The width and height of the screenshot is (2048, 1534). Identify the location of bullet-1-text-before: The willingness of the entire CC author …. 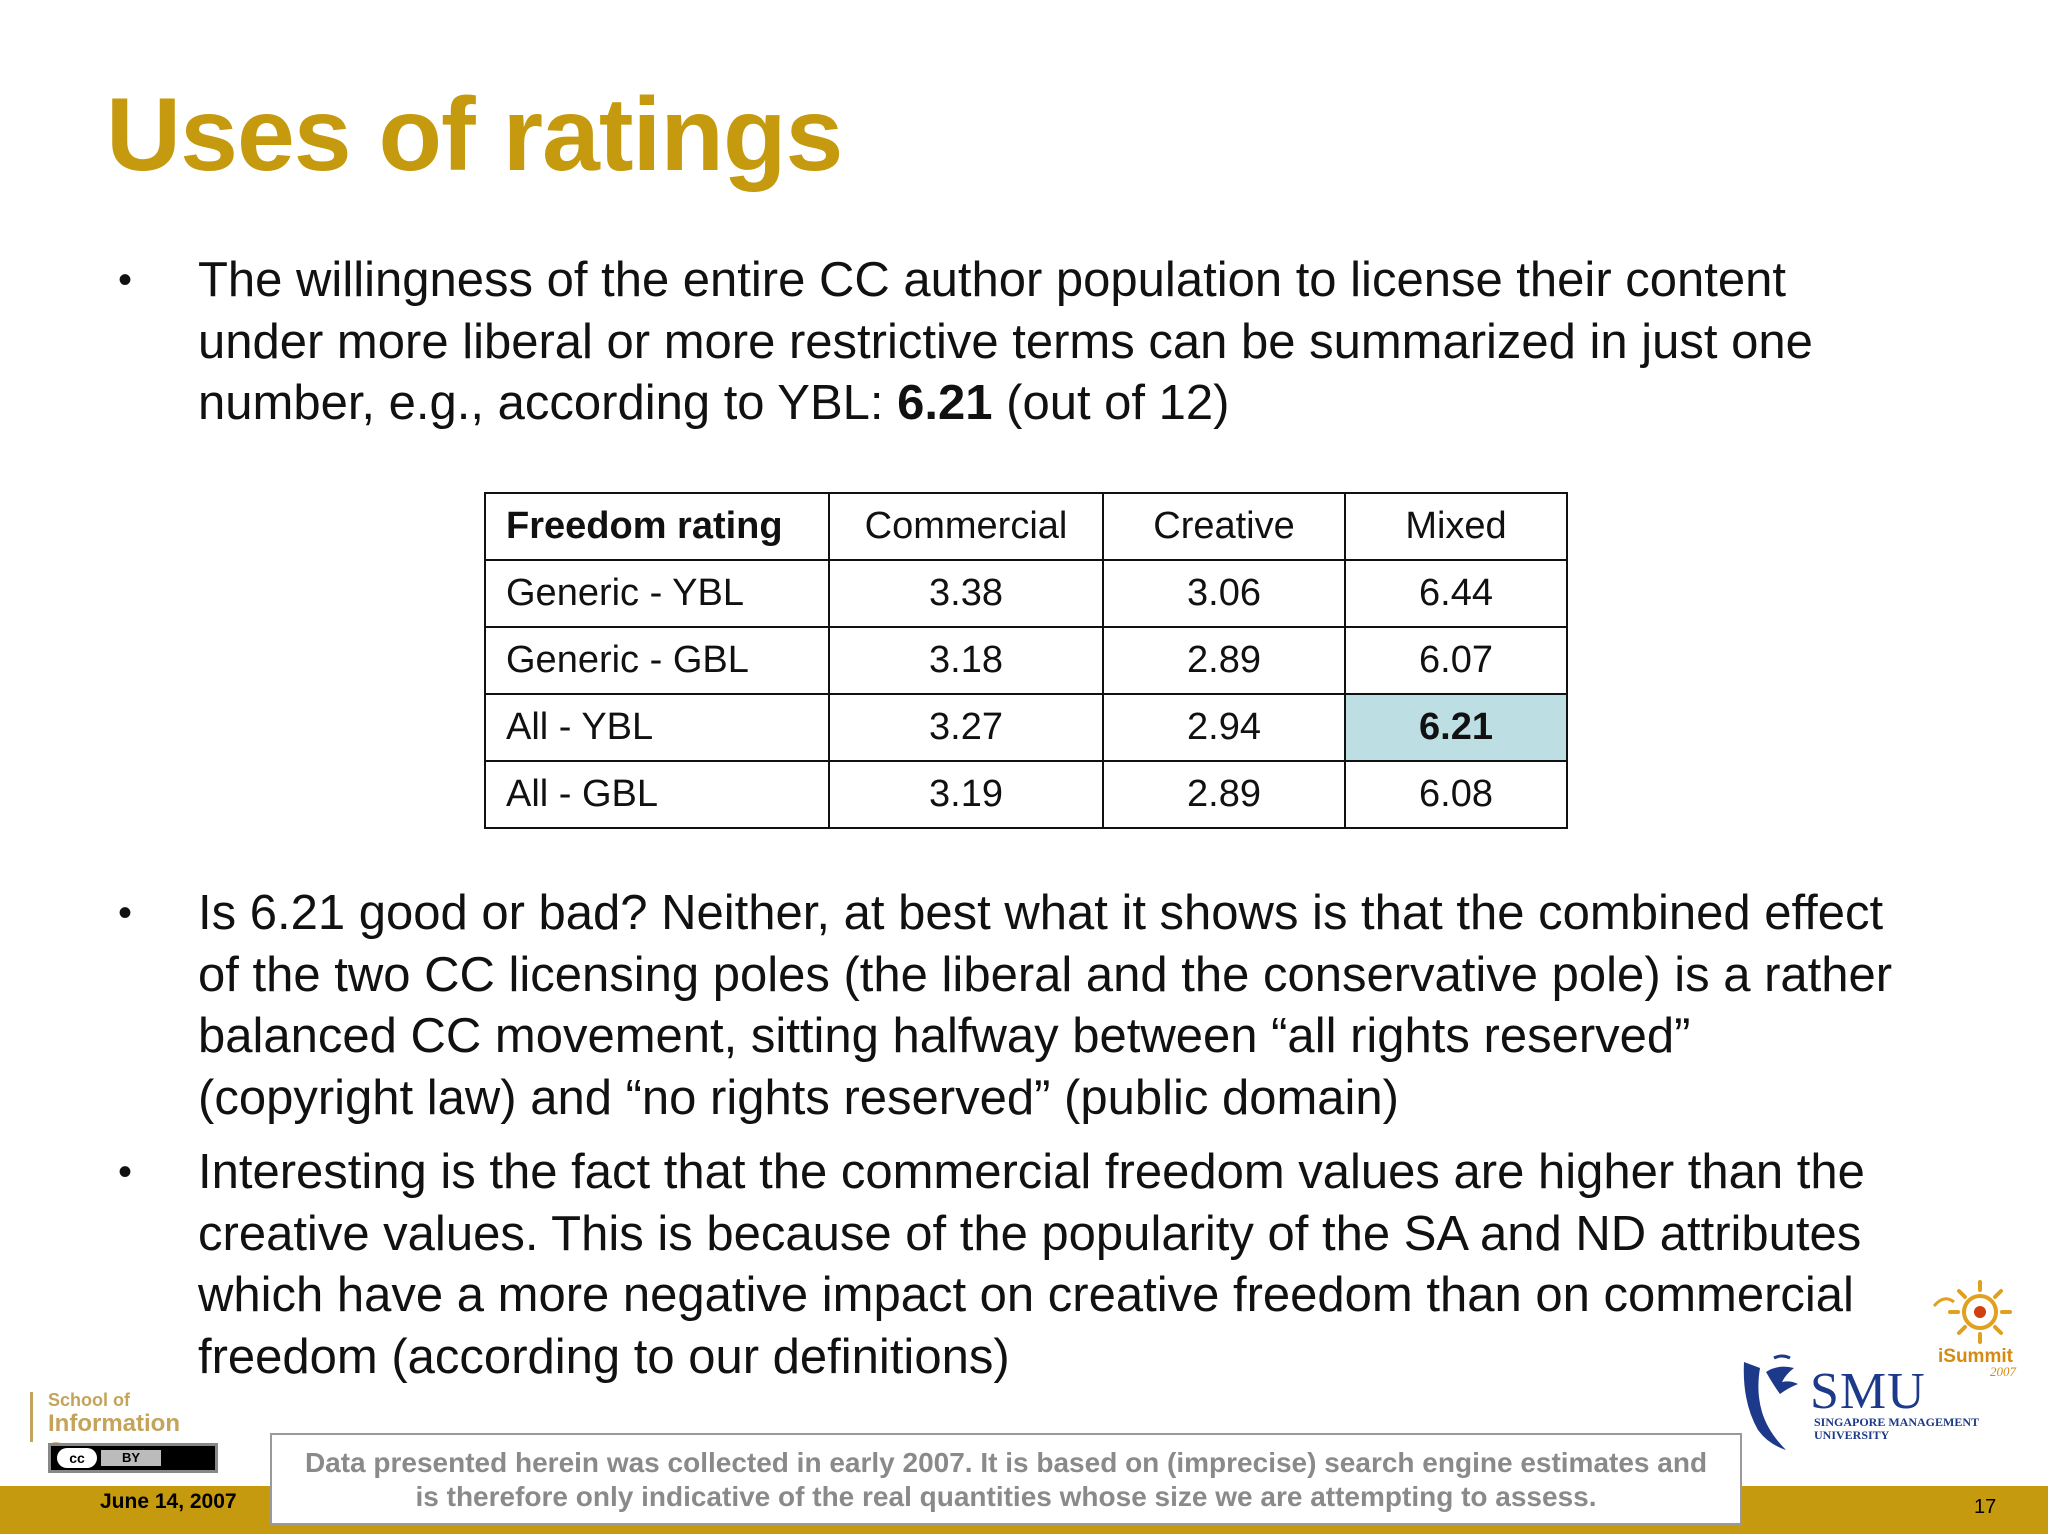
(1005, 341).